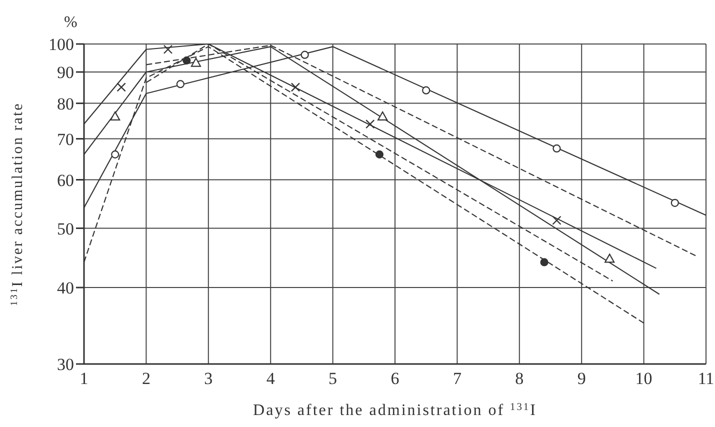 This screenshot has height=427, width=715. Describe the element at coordinates (65, 104) in the screenshot. I see `y-tick-label: 80` at that location.